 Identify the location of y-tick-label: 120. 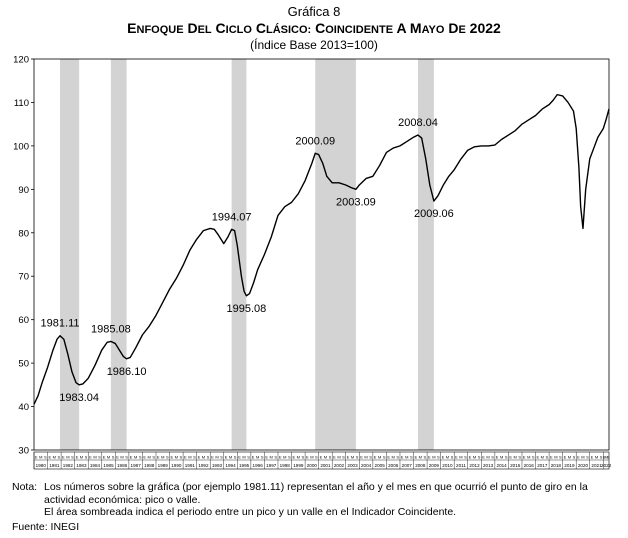
(21, 60).